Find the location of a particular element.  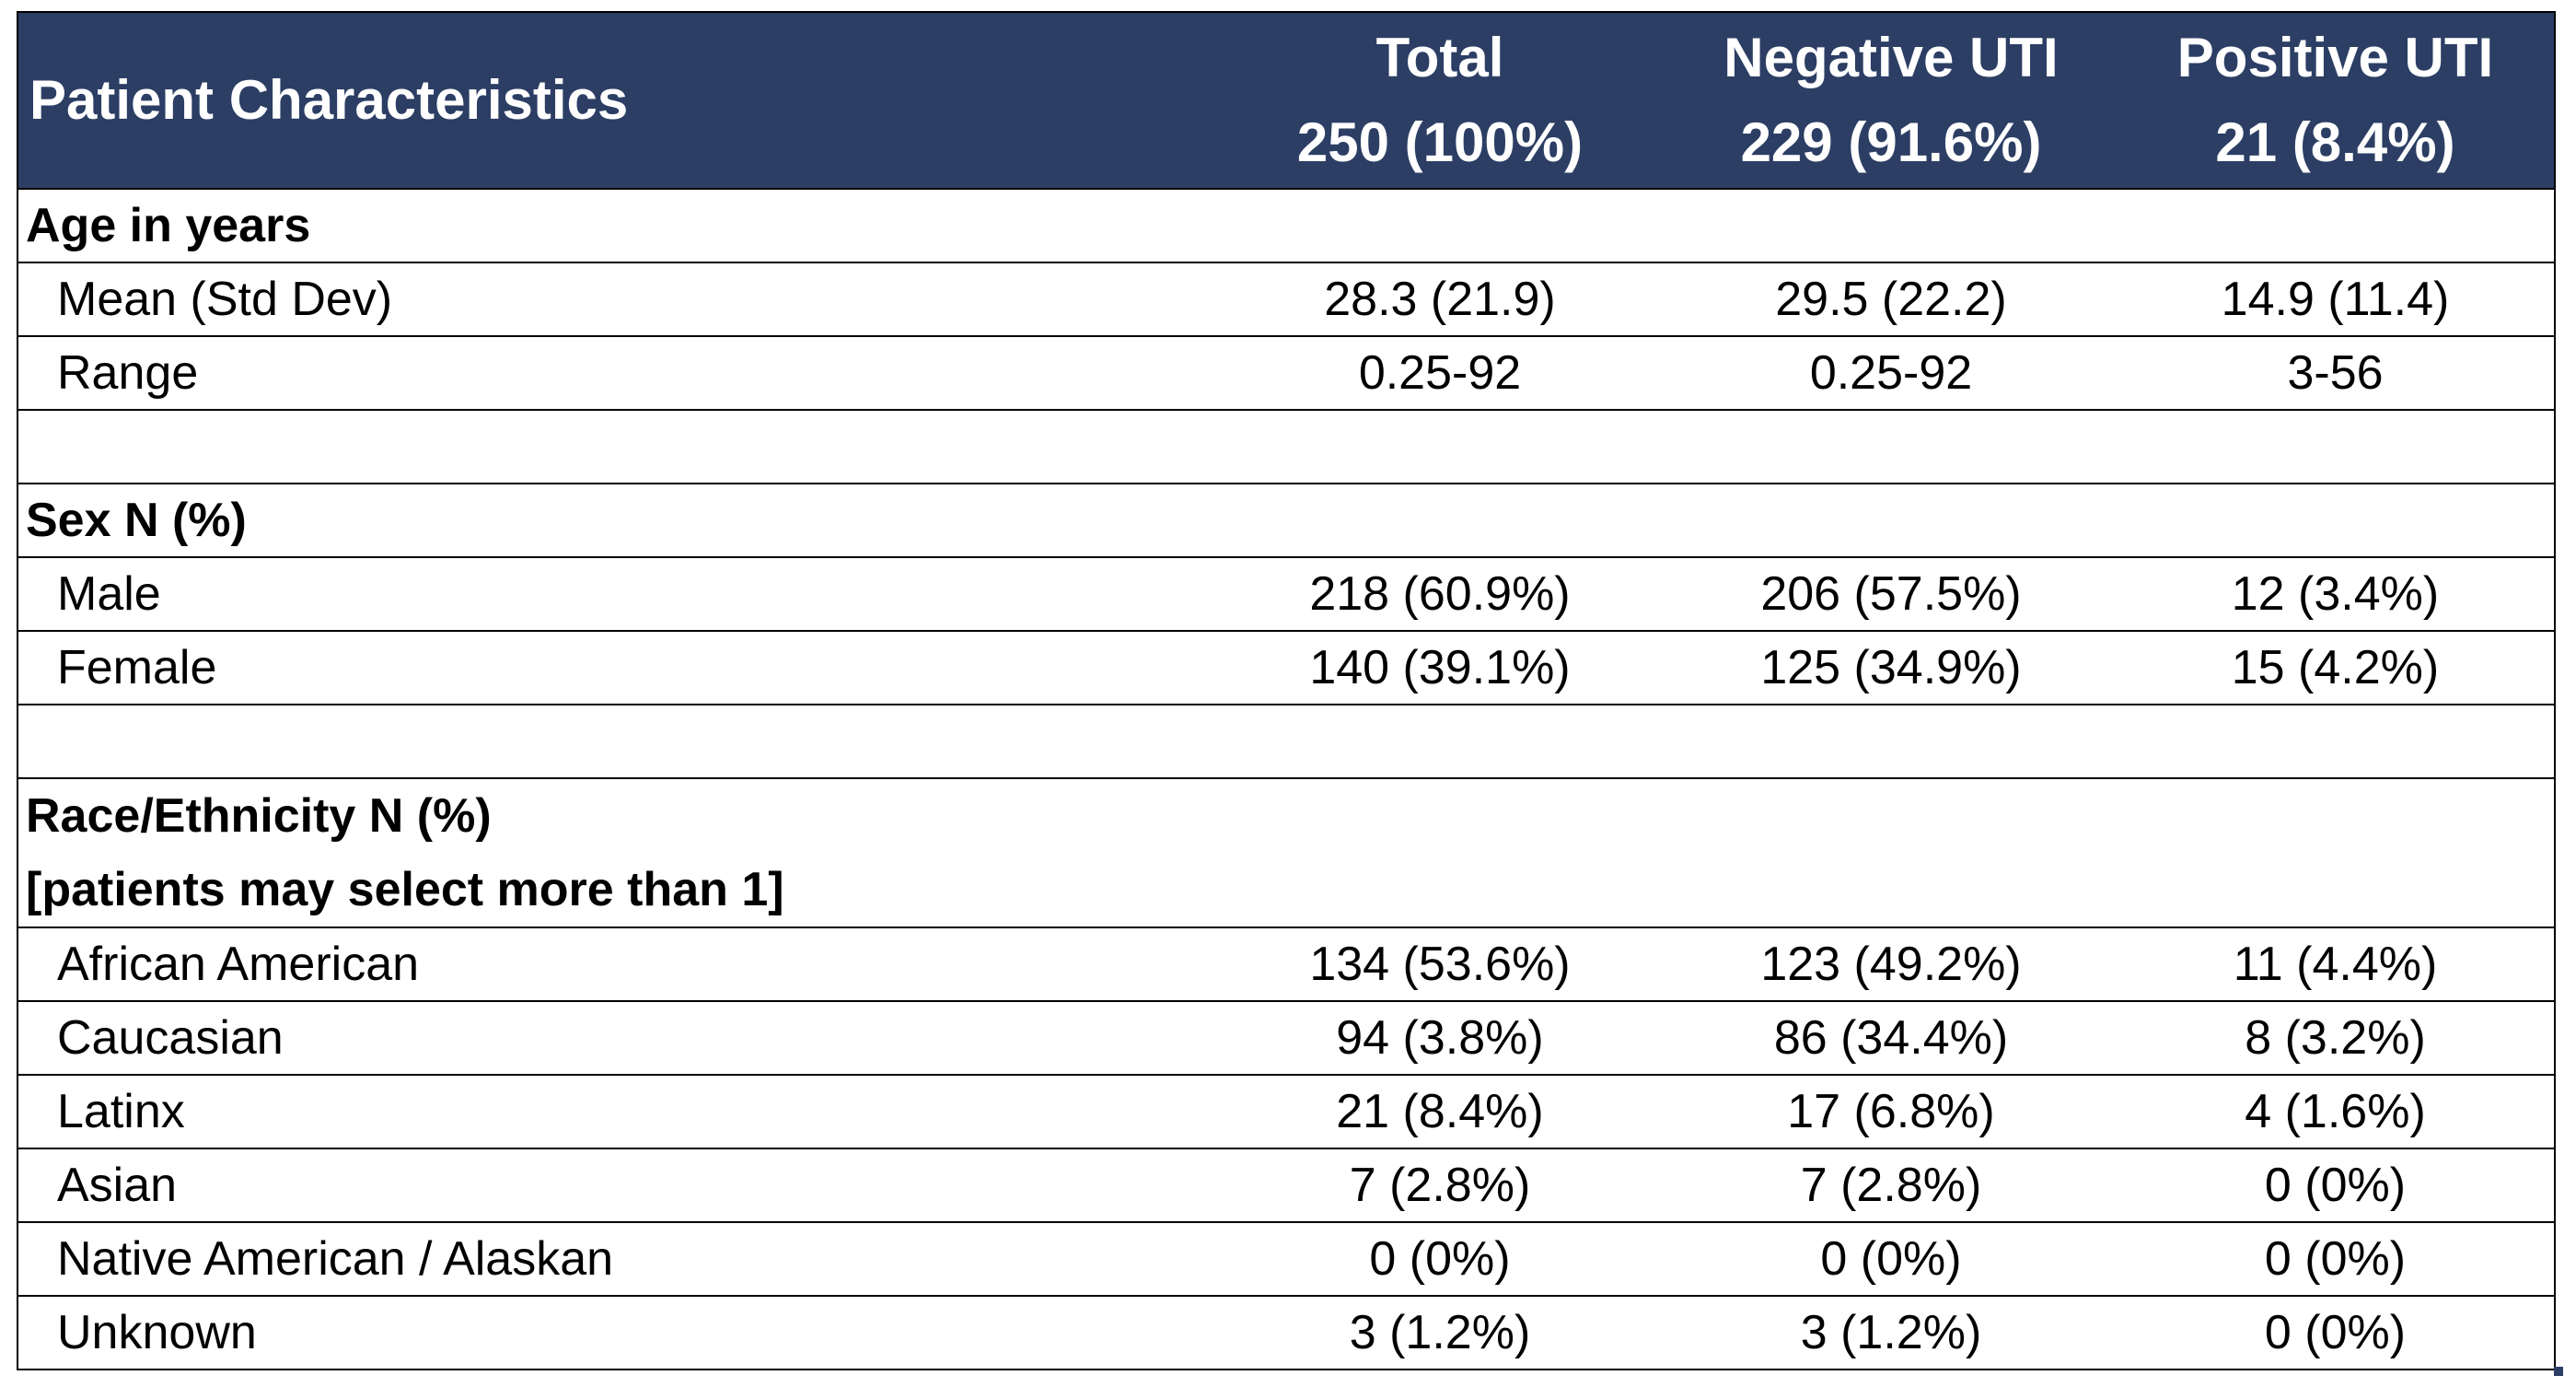

table-row: Male 218 (60.9%) 206 (57.5%) 12 (3.4%) is located at coordinates (1286, 594).